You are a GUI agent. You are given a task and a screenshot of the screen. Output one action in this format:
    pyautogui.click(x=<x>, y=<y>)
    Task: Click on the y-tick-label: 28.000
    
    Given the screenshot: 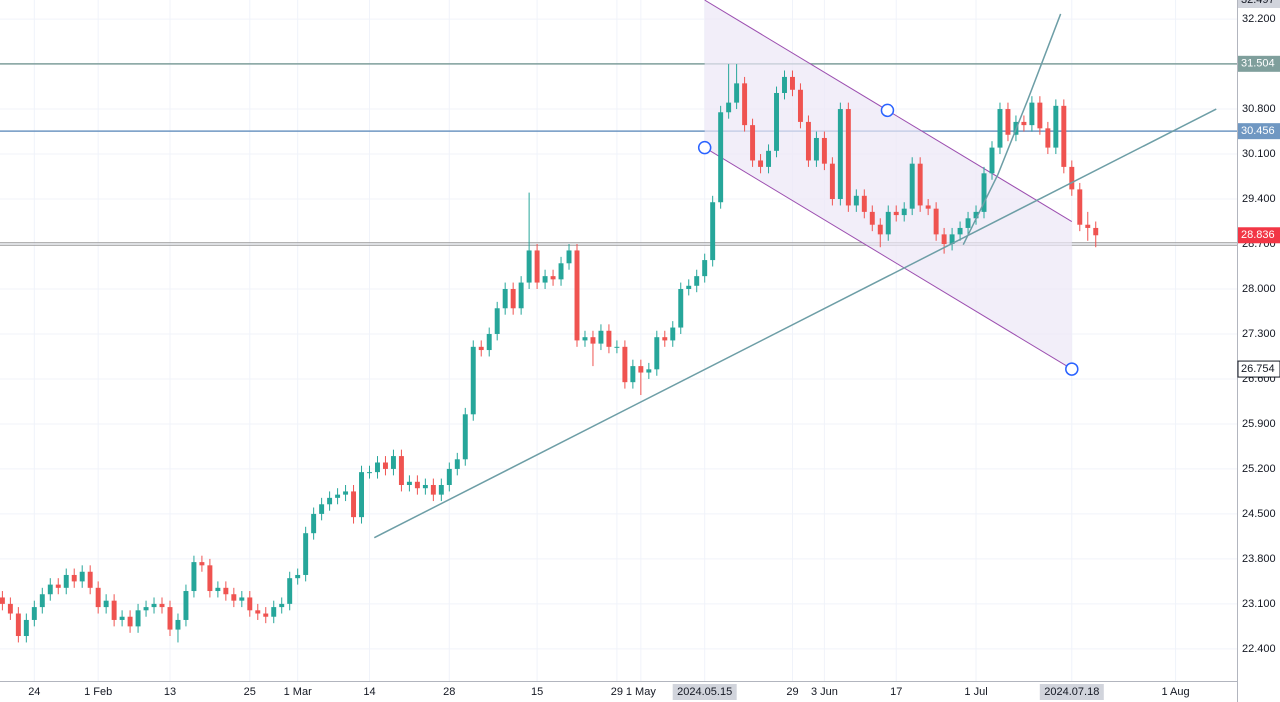 What is the action you would take?
    pyautogui.click(x=1259, y=289)
    